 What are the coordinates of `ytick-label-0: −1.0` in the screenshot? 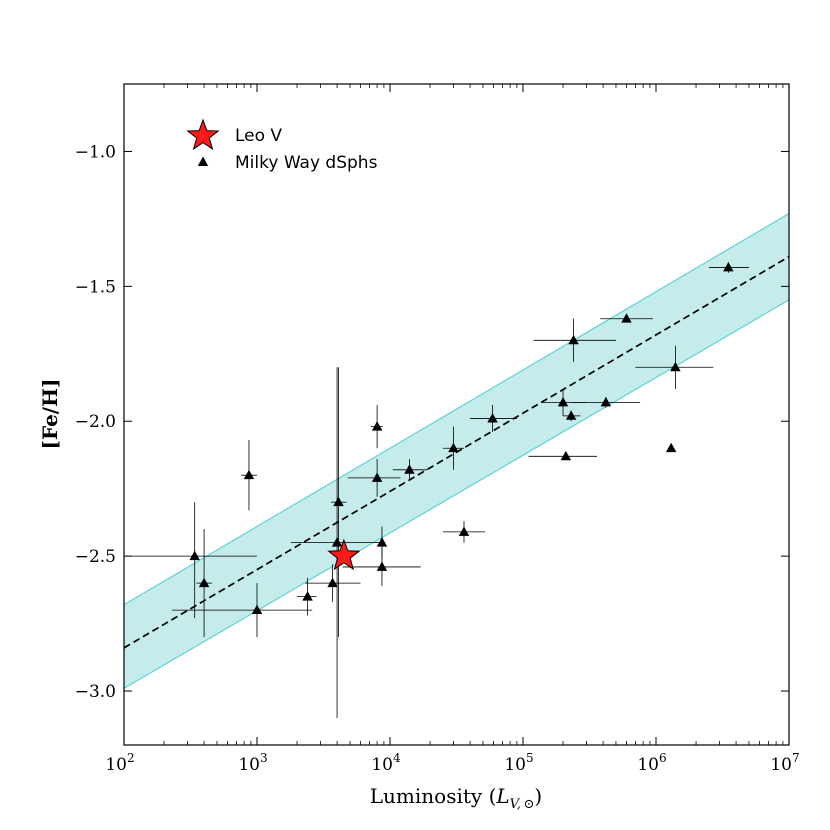 It's located at (95, 152).